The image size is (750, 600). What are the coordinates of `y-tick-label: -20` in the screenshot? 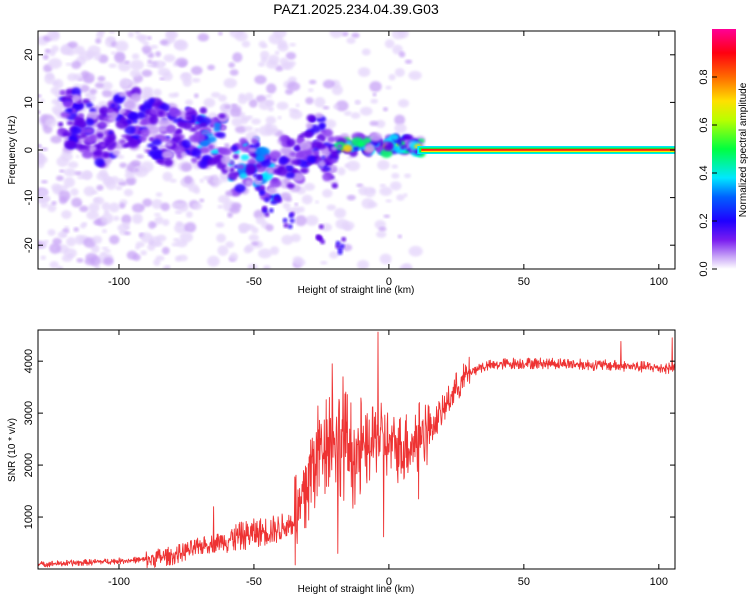 It's located at (29, 245).